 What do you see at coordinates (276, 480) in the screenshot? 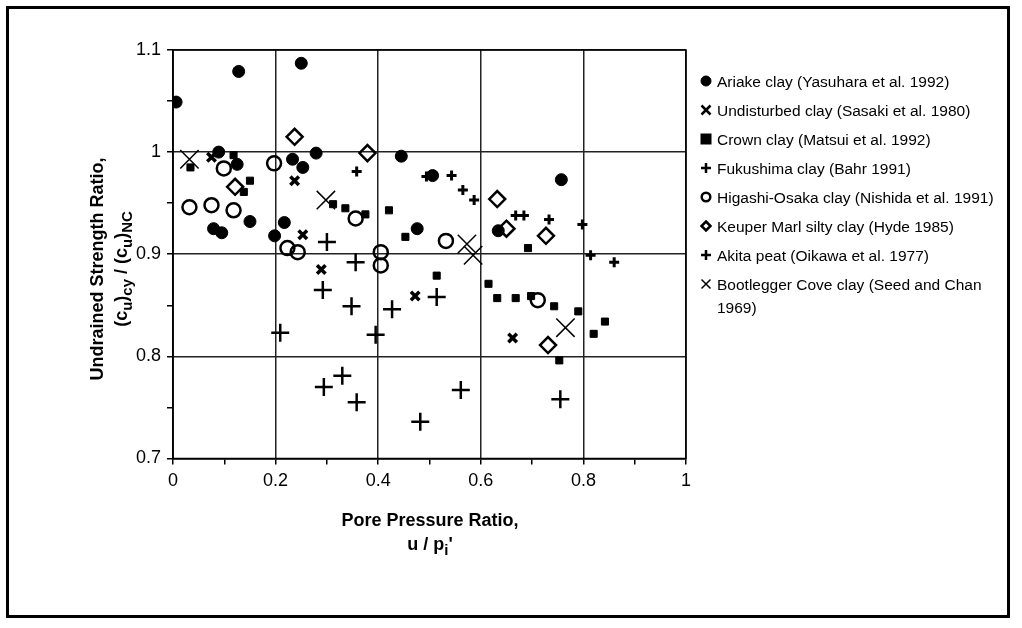
I see `x-tick-label: 0.2` at bounding box center [276, 480].